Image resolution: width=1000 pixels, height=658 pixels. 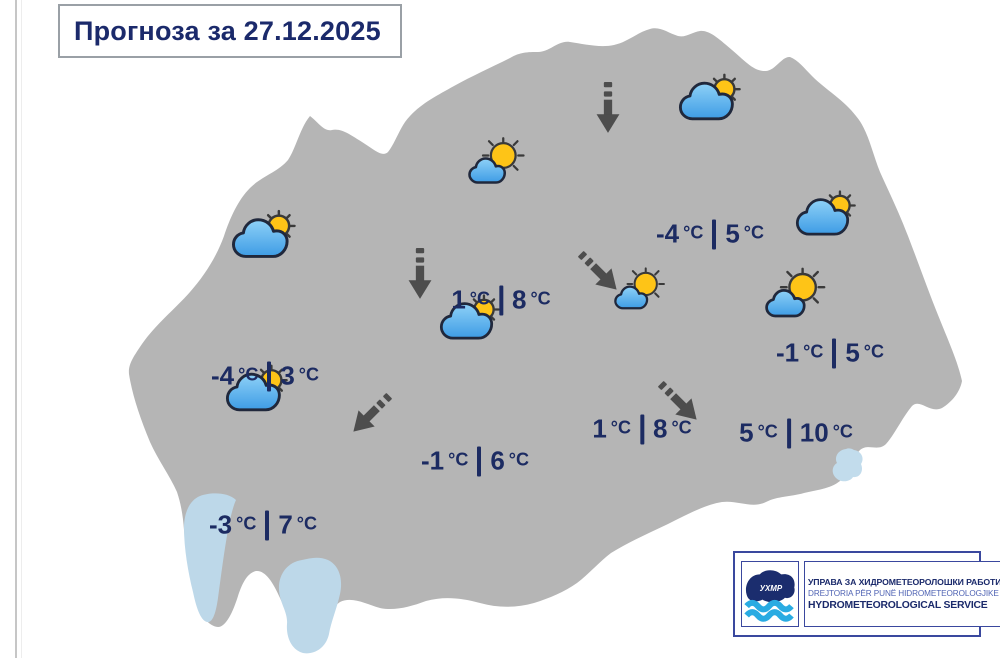 What do you see at coordinates (285, 524) in the screenshot?
I see `temp-high: 7` at bounding box center [285, 524].